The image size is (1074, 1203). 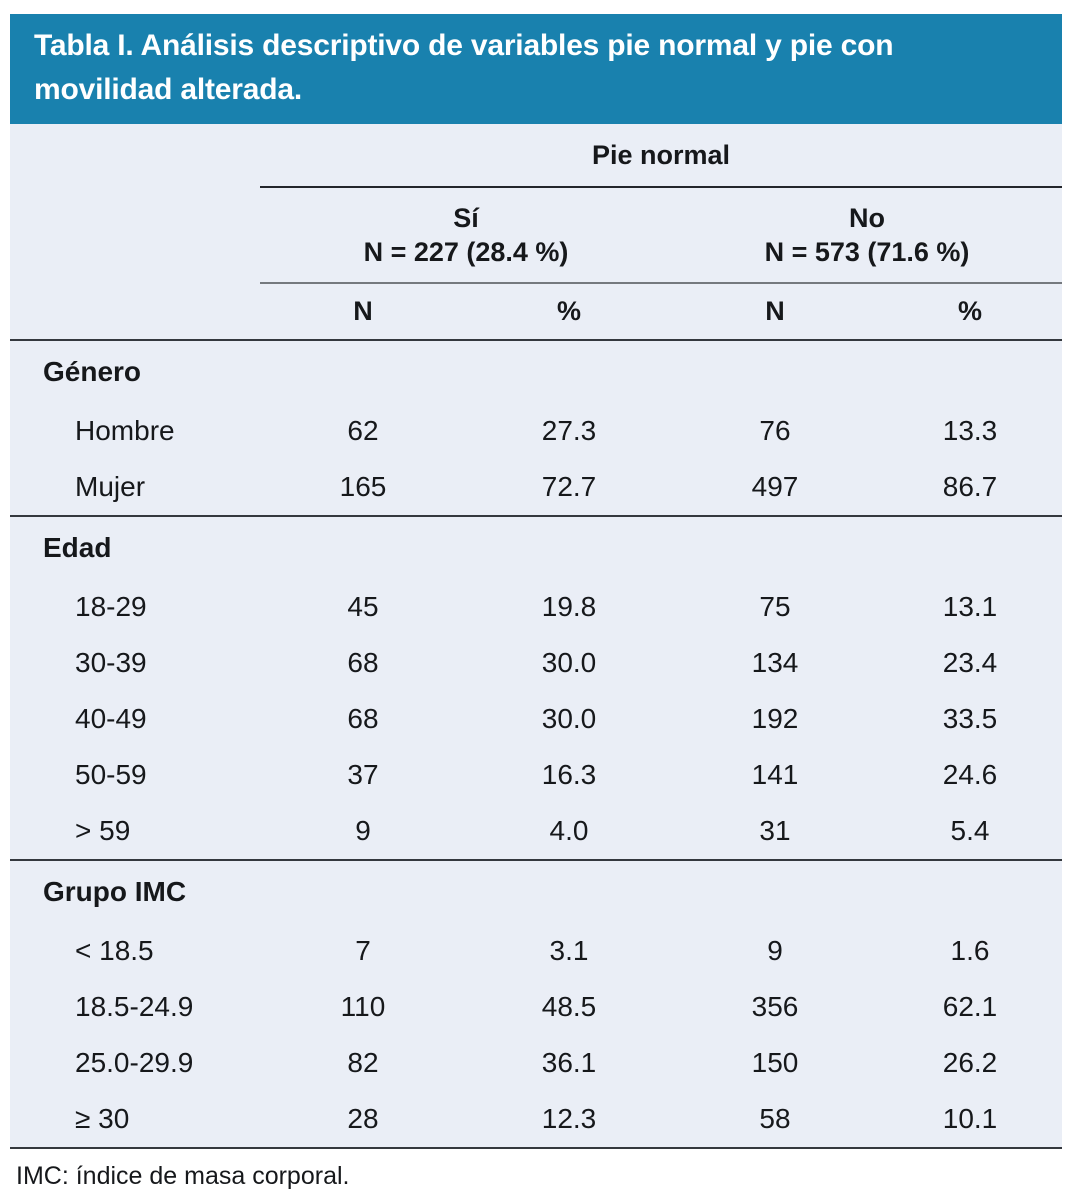 I want to click on column-header-pct-si: %, so click(x=568, y=311).